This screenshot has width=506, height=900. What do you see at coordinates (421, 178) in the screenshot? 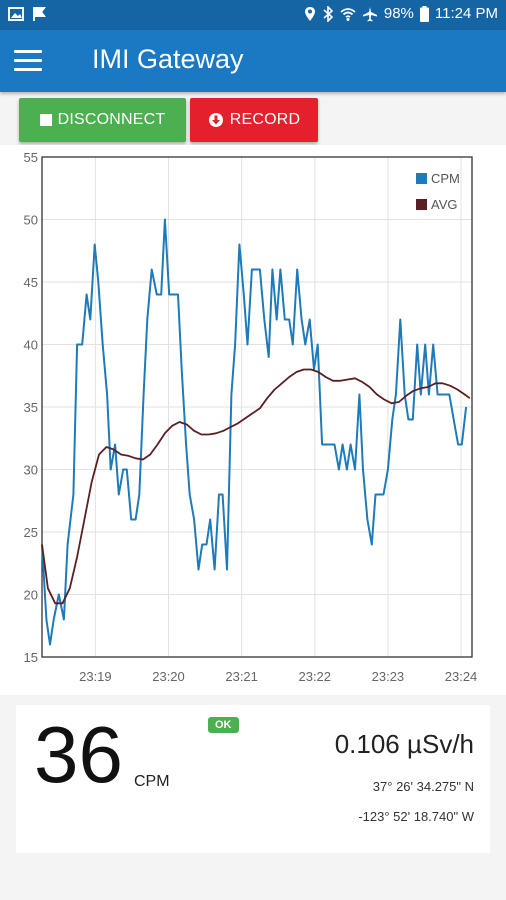
I see `legend-swatch-cpm` at bounding box center [421, 178].